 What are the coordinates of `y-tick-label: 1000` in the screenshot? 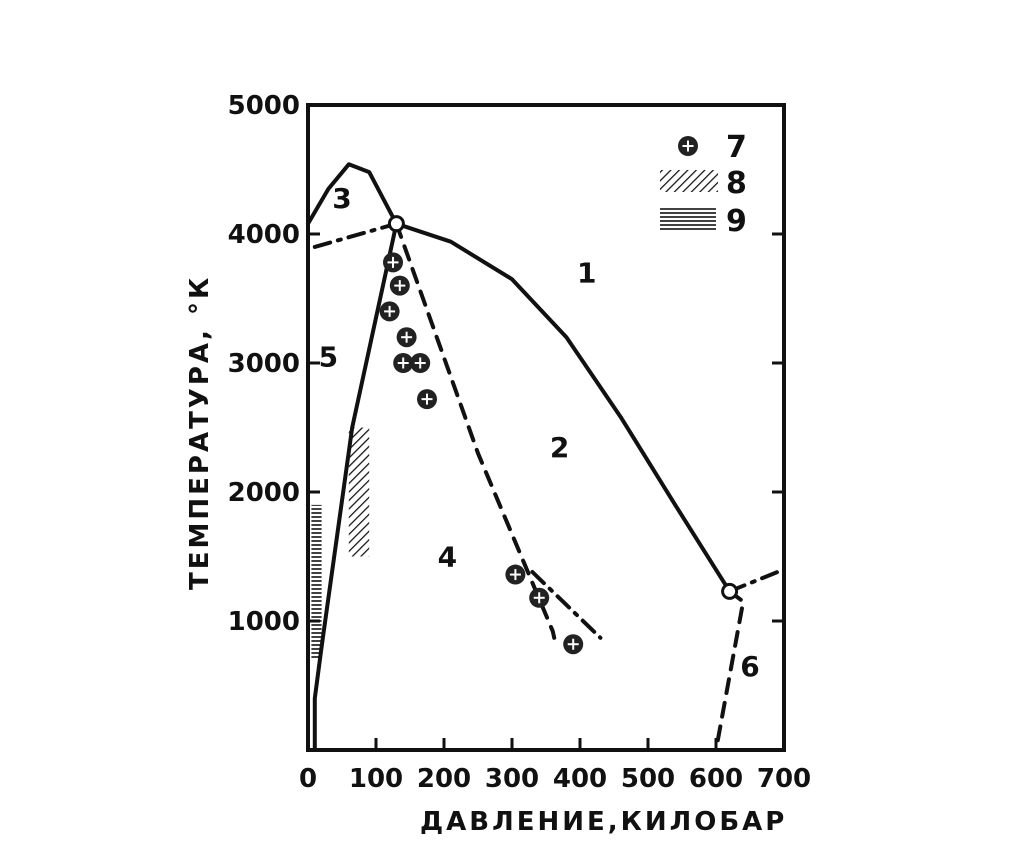 It's located at (264, 622).